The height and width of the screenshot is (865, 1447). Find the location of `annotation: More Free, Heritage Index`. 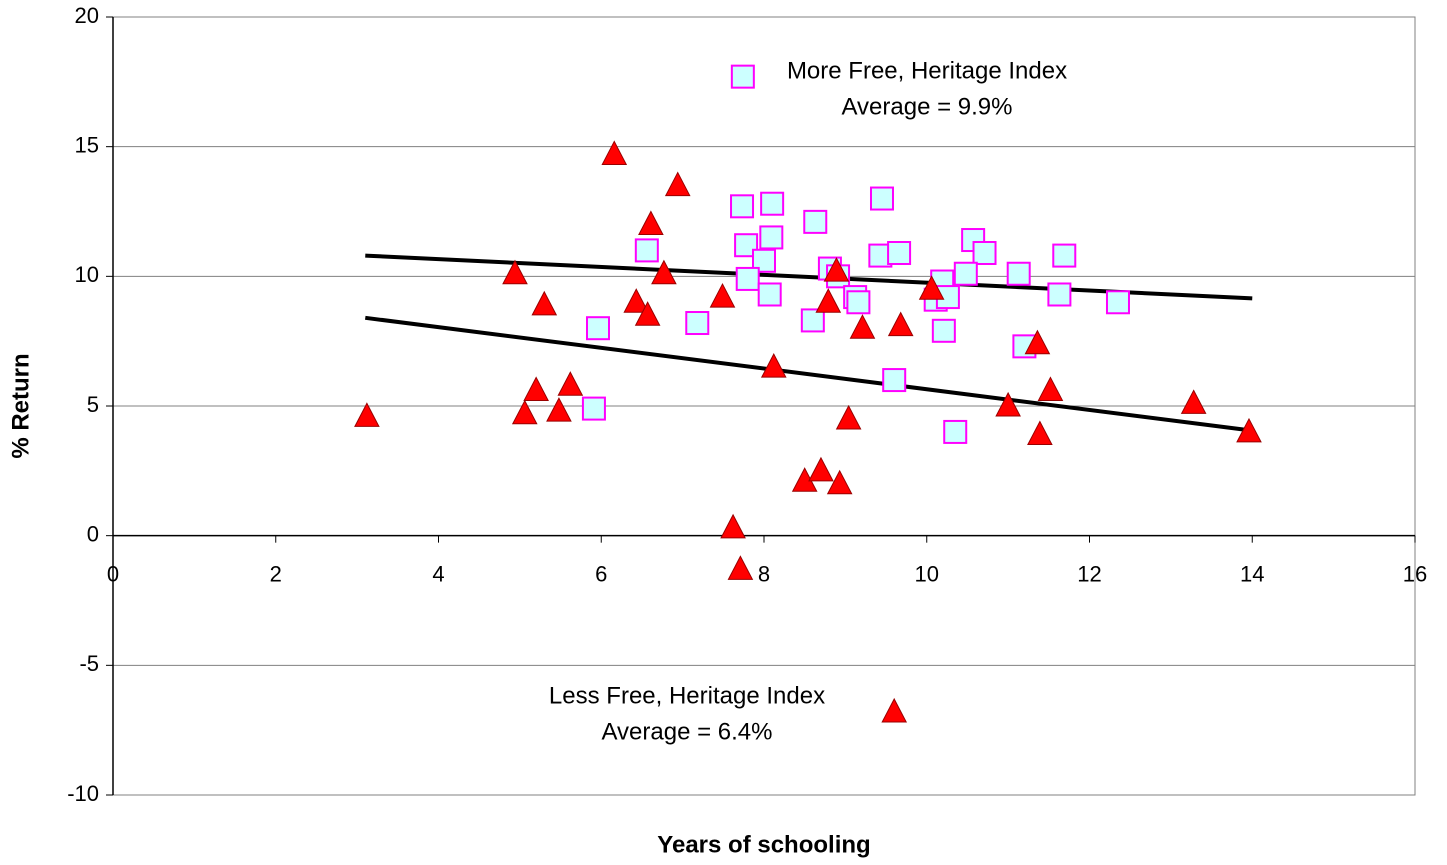

annotation: More Free, Heritage Index is located at coordinates (927, 70).